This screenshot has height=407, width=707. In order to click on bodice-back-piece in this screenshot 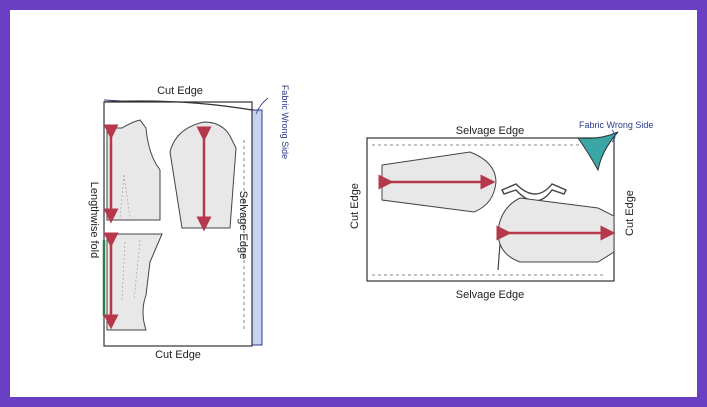, I will do `click(134, 282)`.